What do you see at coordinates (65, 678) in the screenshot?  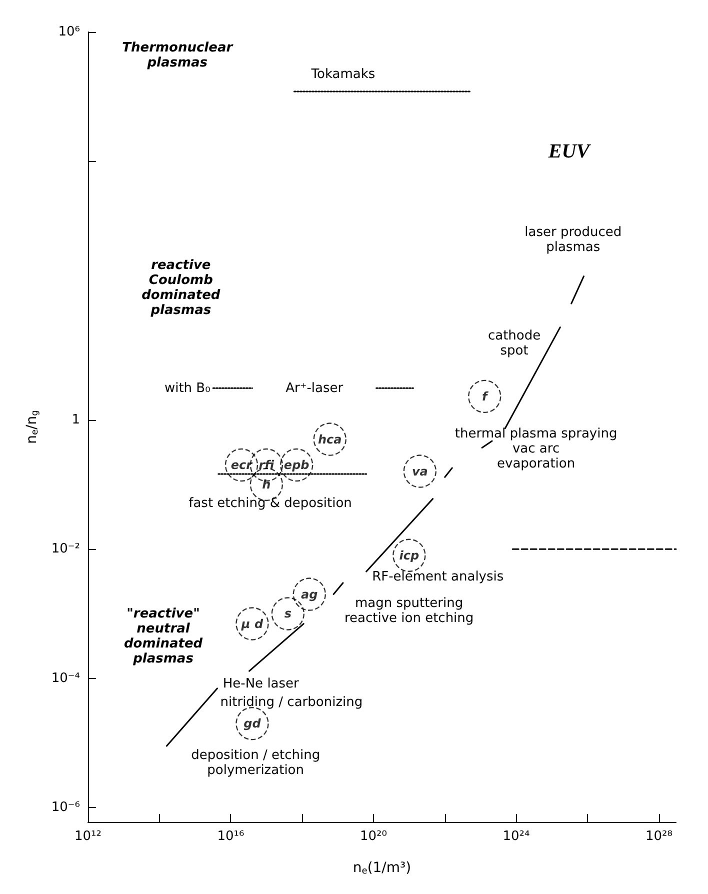 I see `y-tick-label: 10⁻⁴` at bounding box center [65, 678].